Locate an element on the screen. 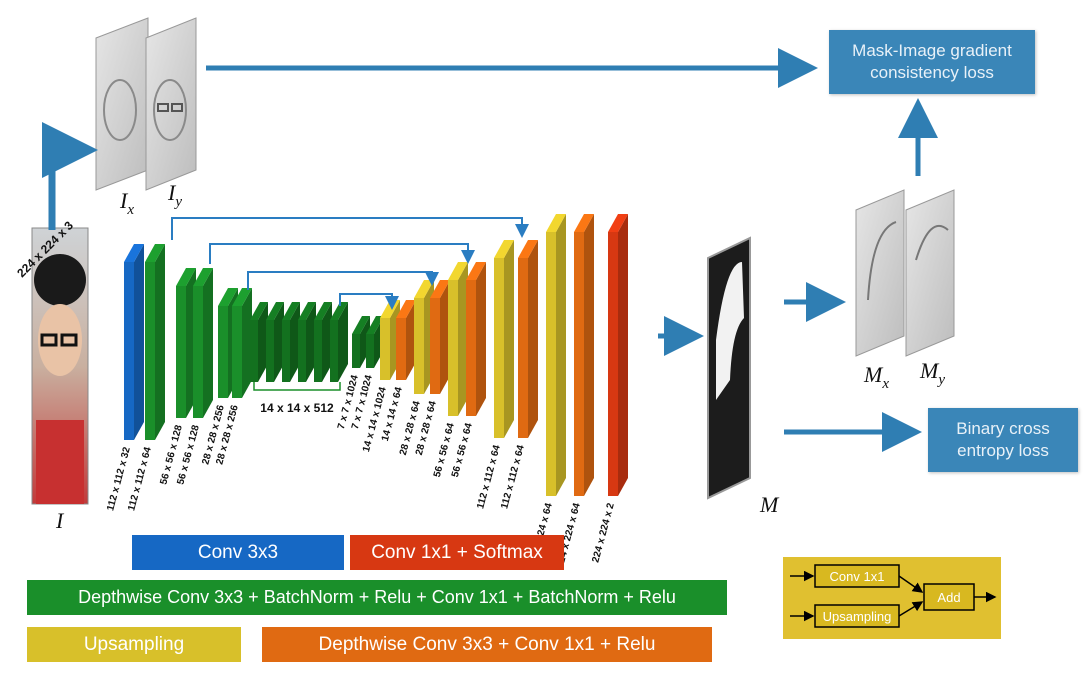 Image resolution: width=1084 pixels, height=681 pixels. legend-depthwise-relu-swatch is located at coordinates (487, 644).